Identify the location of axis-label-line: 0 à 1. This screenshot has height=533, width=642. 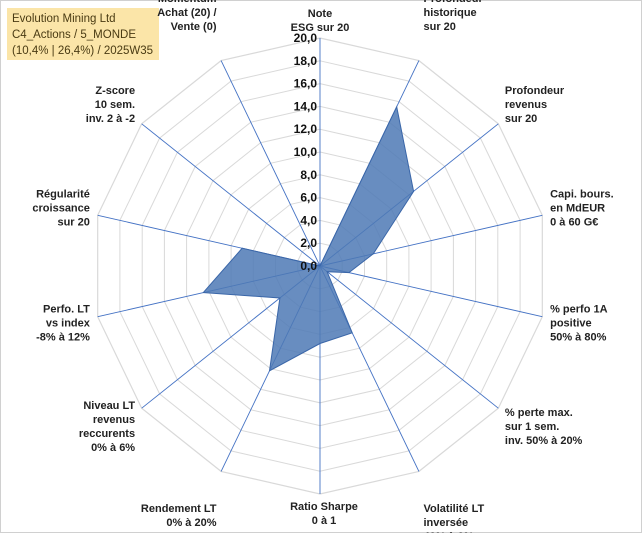
(324, 521).